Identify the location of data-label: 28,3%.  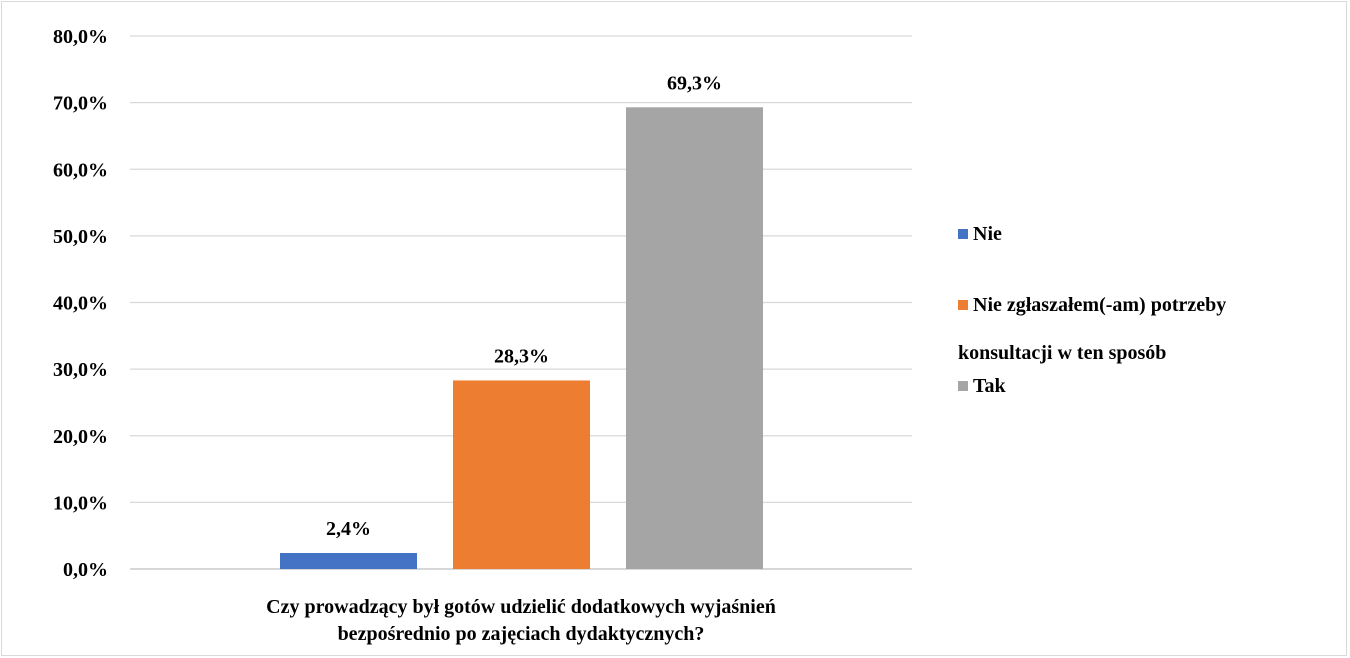
(521, 356).